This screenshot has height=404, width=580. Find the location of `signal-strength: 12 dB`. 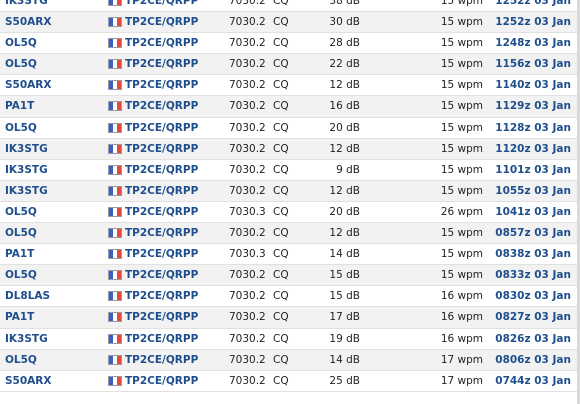

signal-strength: 12 dB is located at coordinates (344, 233).